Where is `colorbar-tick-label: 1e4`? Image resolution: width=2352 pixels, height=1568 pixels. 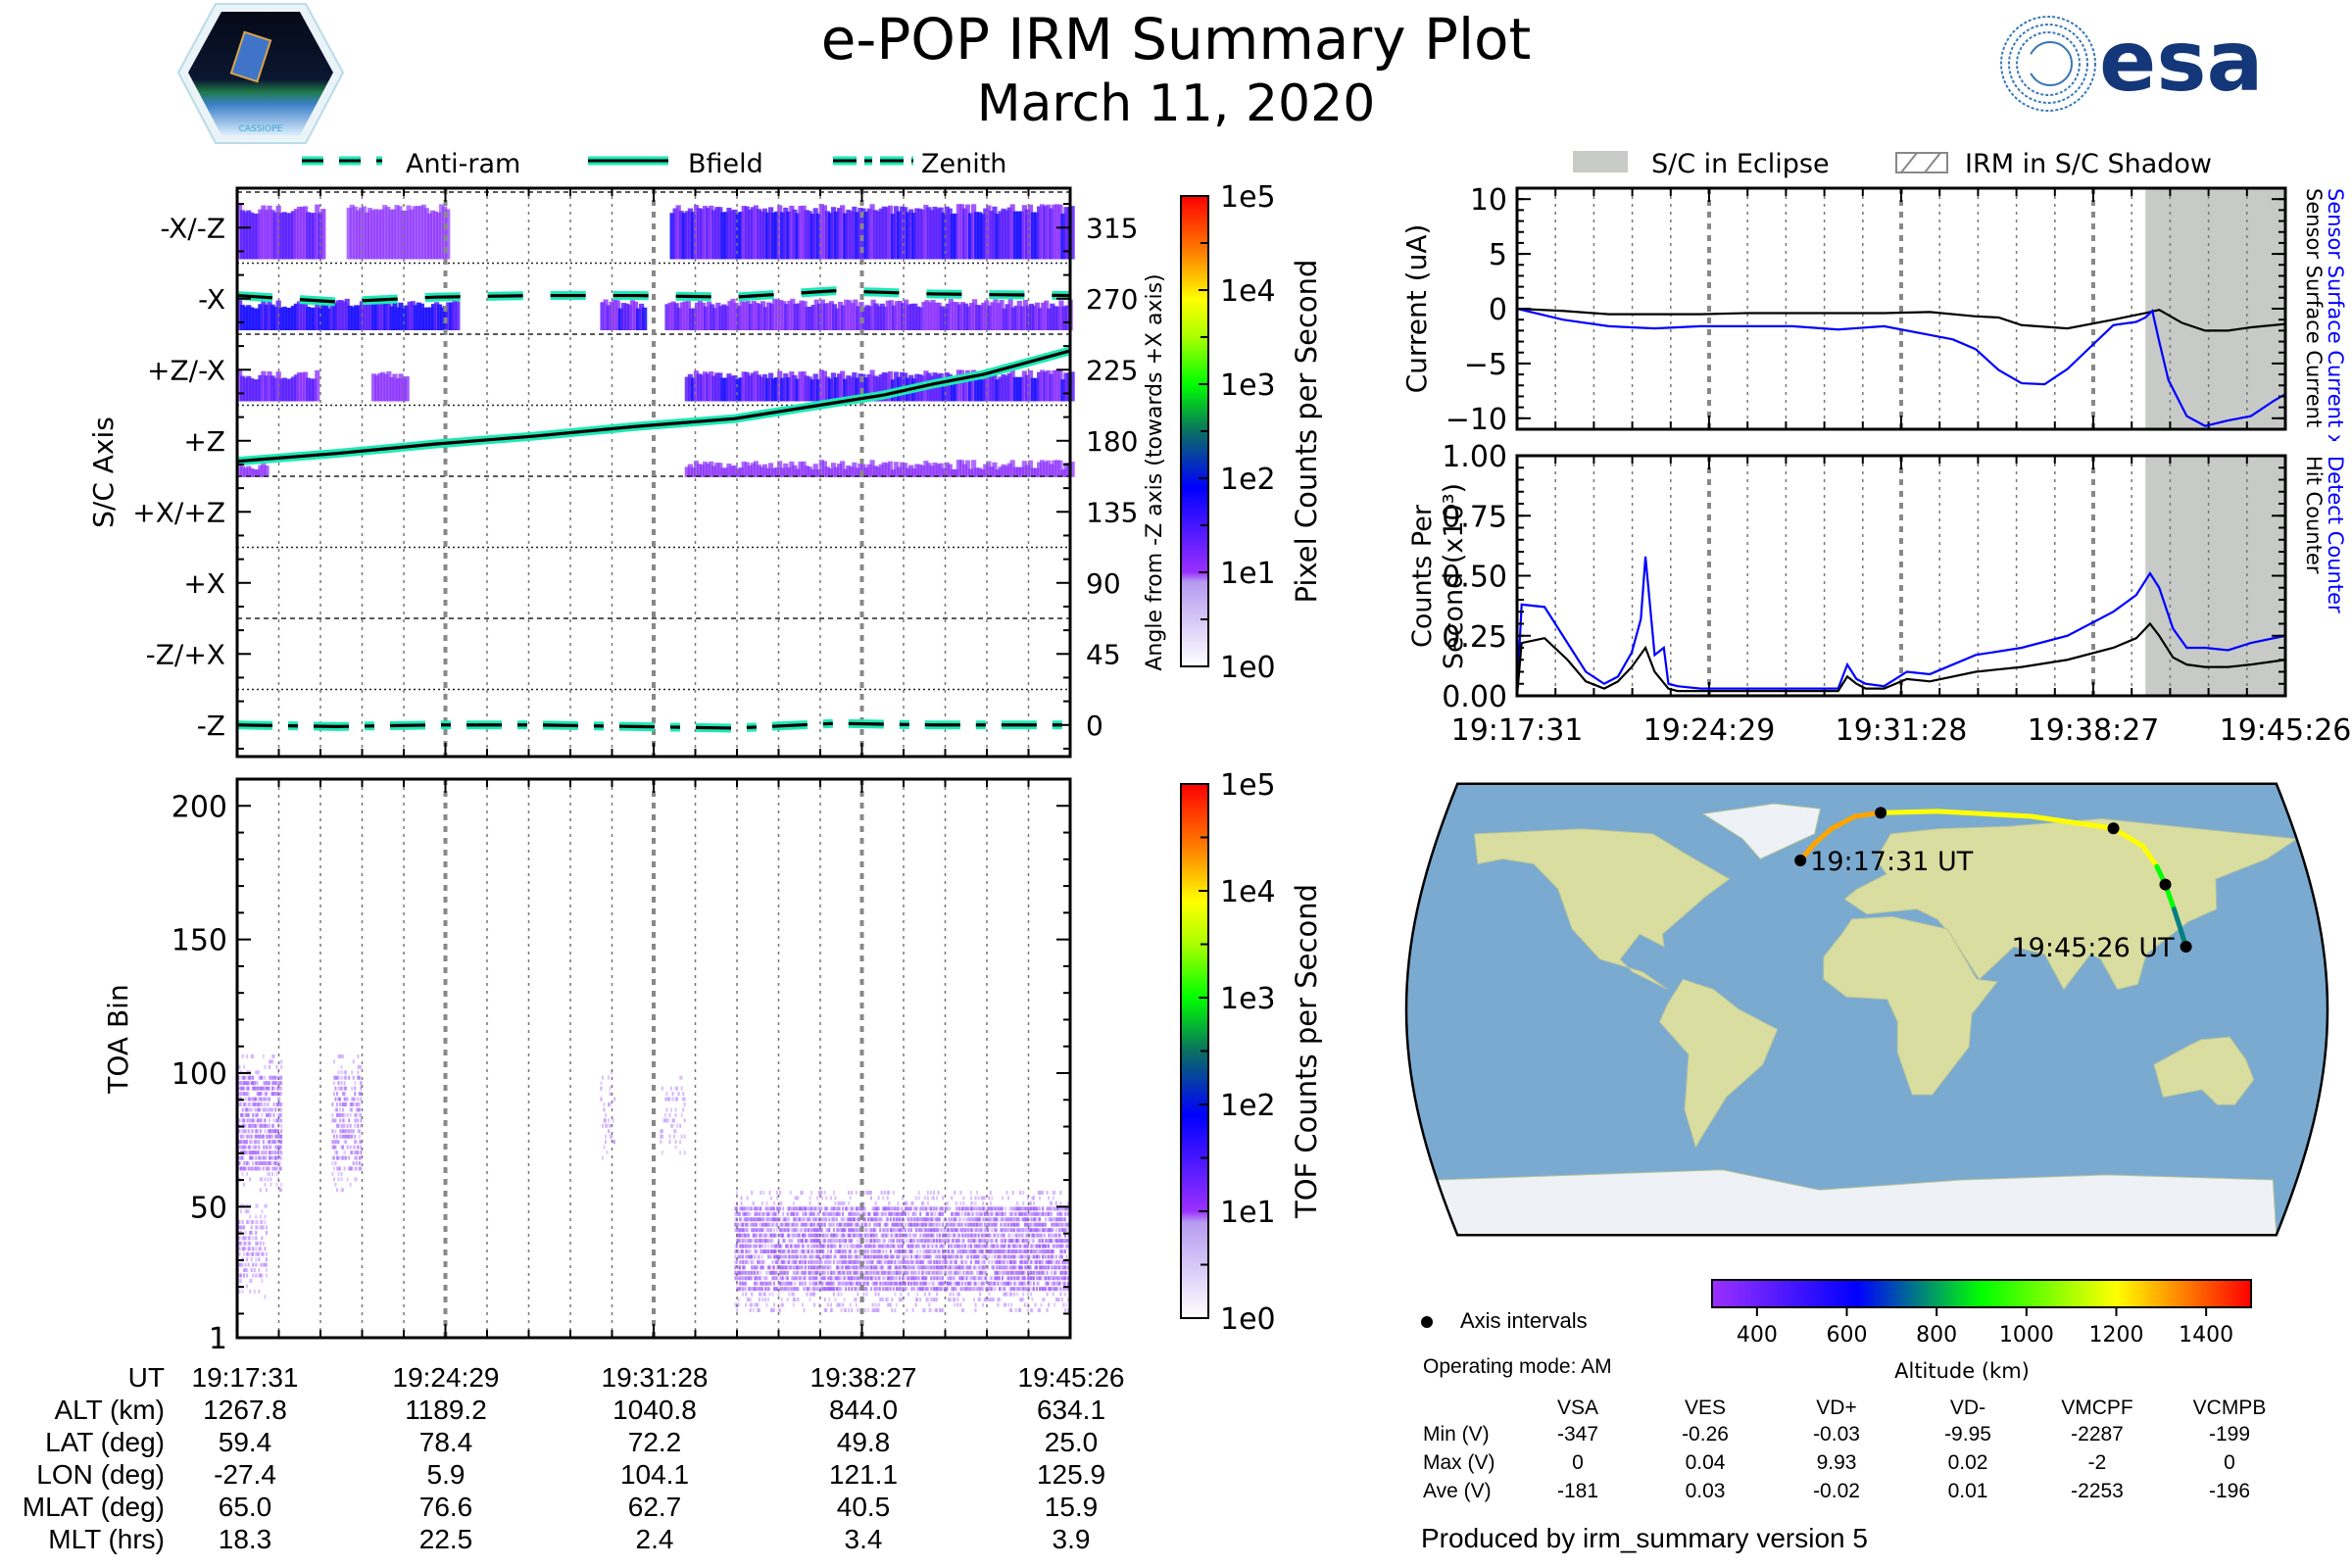
colorbar-tick-label: 1e4 is located at coordinates (1248, 291).